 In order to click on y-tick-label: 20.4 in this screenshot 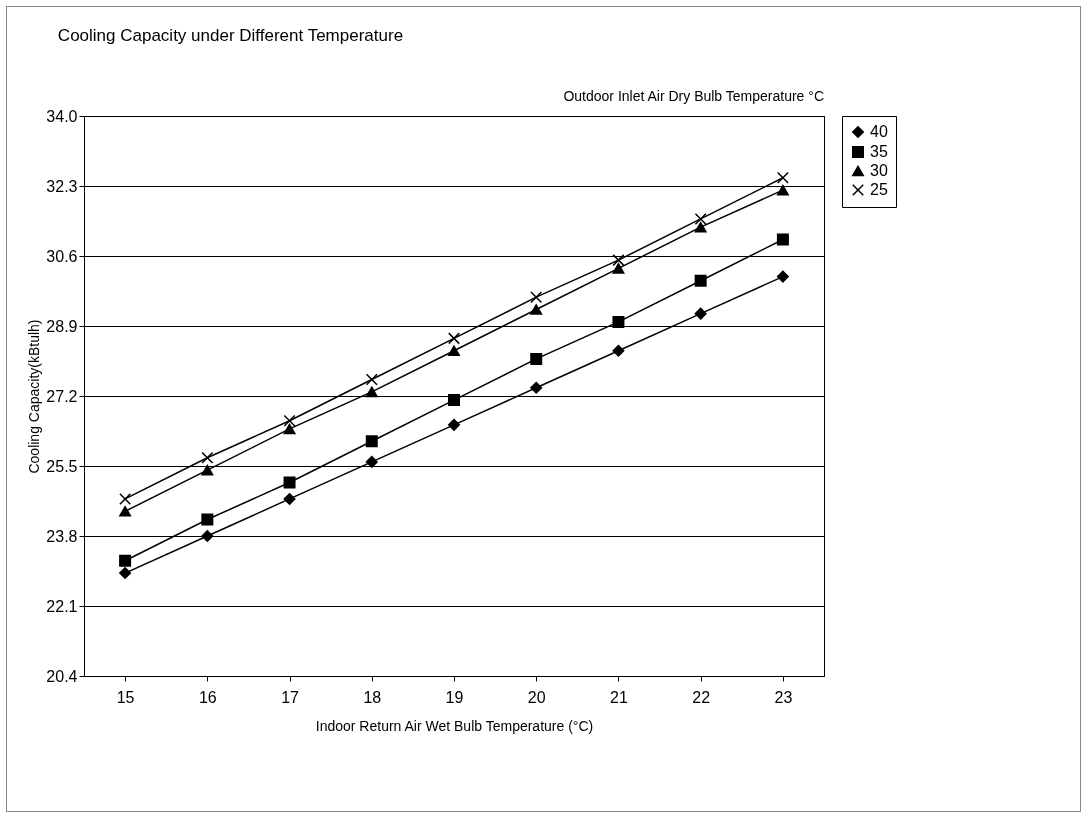, I will do `click(62, 676)`.